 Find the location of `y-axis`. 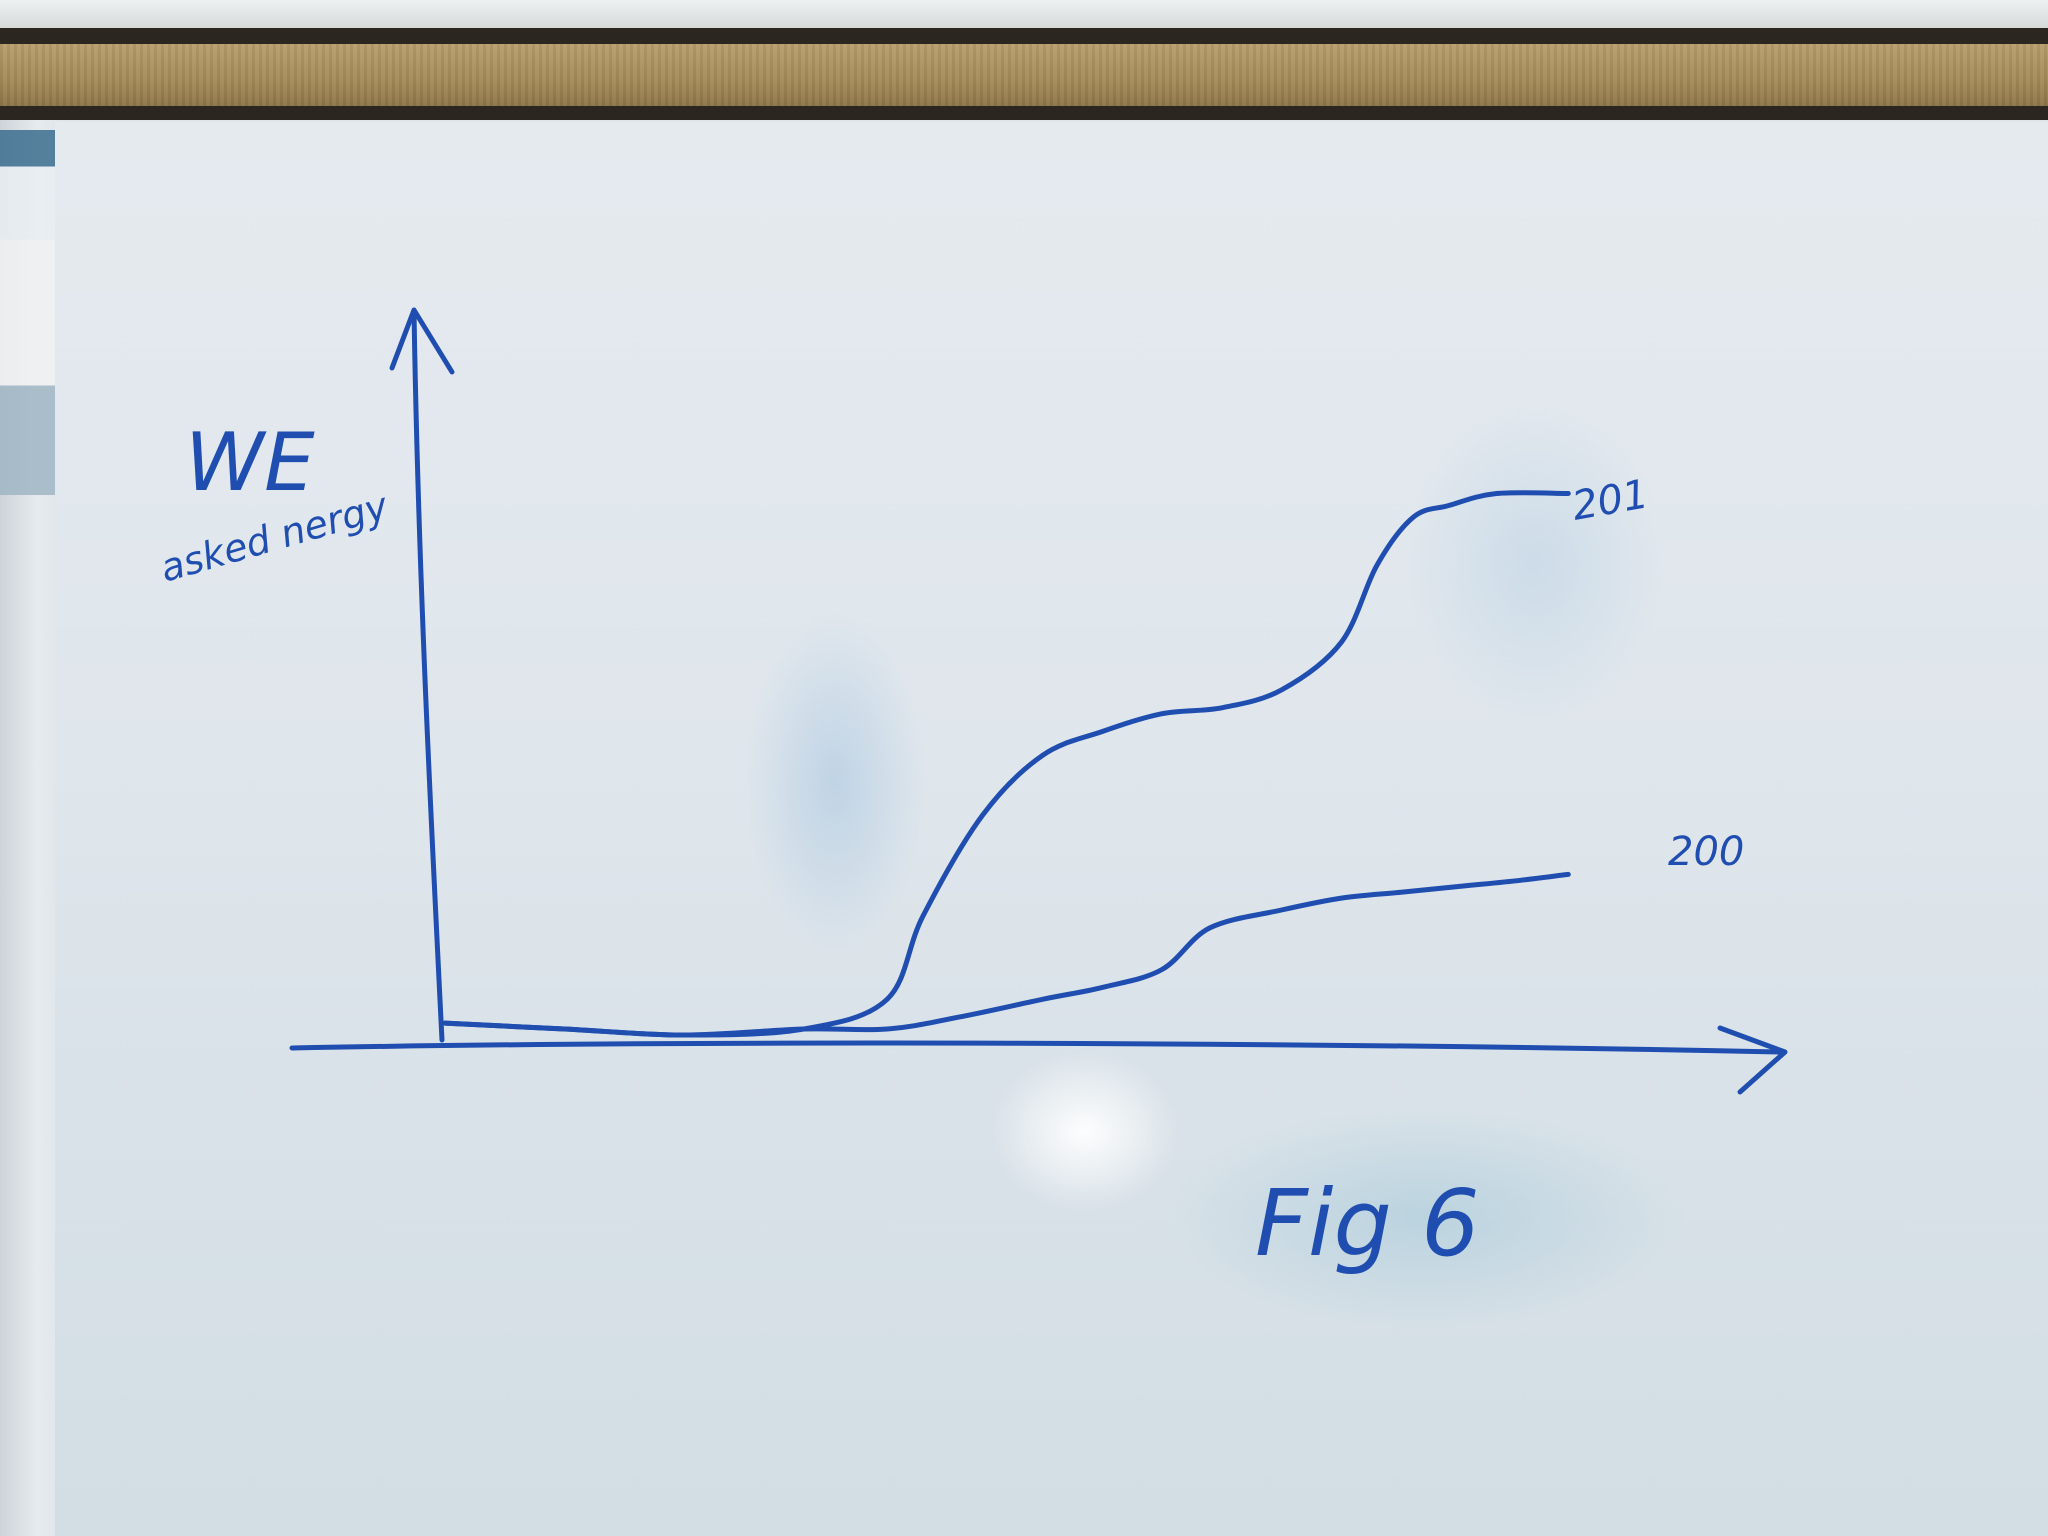

y-axis is located at coordinates (428, 676).